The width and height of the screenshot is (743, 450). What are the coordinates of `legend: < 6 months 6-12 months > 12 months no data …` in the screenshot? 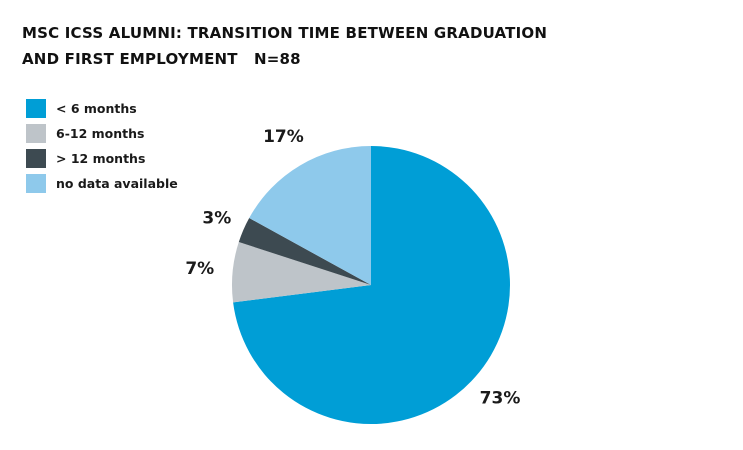 It's located at (102, 146).